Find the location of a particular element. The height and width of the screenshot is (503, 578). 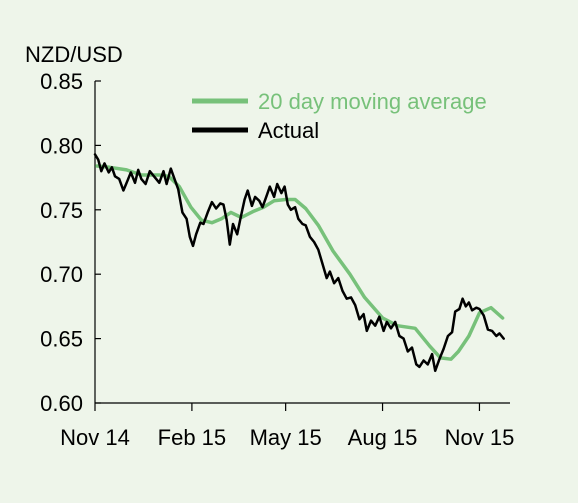

y-tick-label: 0.85 is located at coordinates (61, 81).